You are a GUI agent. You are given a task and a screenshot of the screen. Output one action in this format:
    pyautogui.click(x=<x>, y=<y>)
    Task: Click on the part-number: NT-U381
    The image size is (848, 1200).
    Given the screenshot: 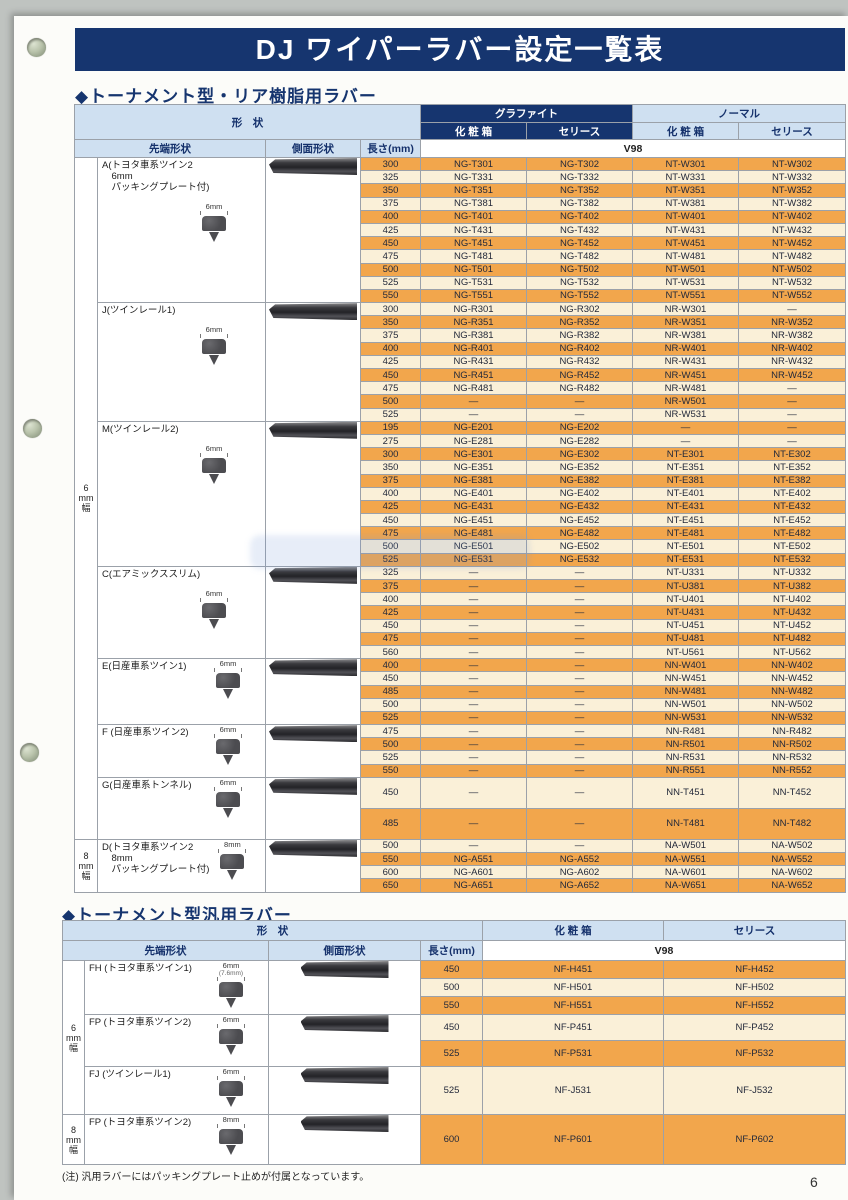 What is the action you would take?
    pyautogui.click(x=685, y=586)
    